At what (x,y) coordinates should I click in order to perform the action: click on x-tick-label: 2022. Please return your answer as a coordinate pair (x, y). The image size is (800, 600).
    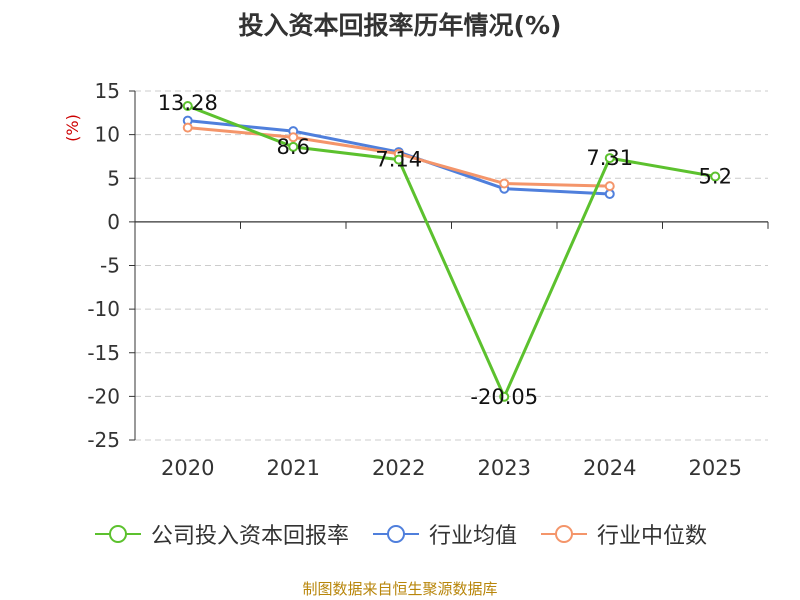
    Looking at the image, I should click on (398, 468).